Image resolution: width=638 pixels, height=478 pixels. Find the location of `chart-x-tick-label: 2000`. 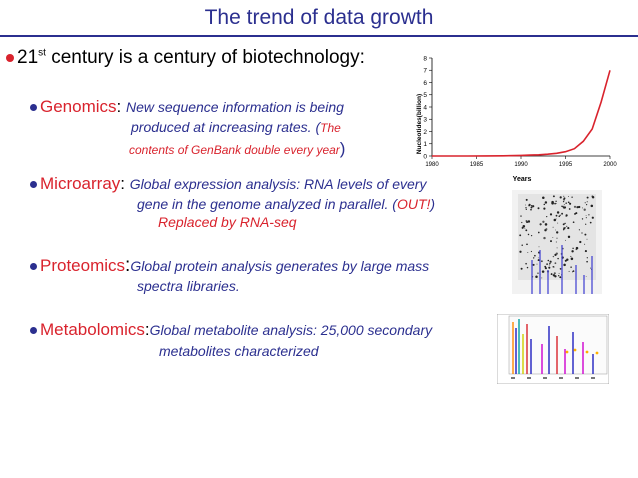

chart-x-tick-label: 2000 is located at coordinates (610, 165).